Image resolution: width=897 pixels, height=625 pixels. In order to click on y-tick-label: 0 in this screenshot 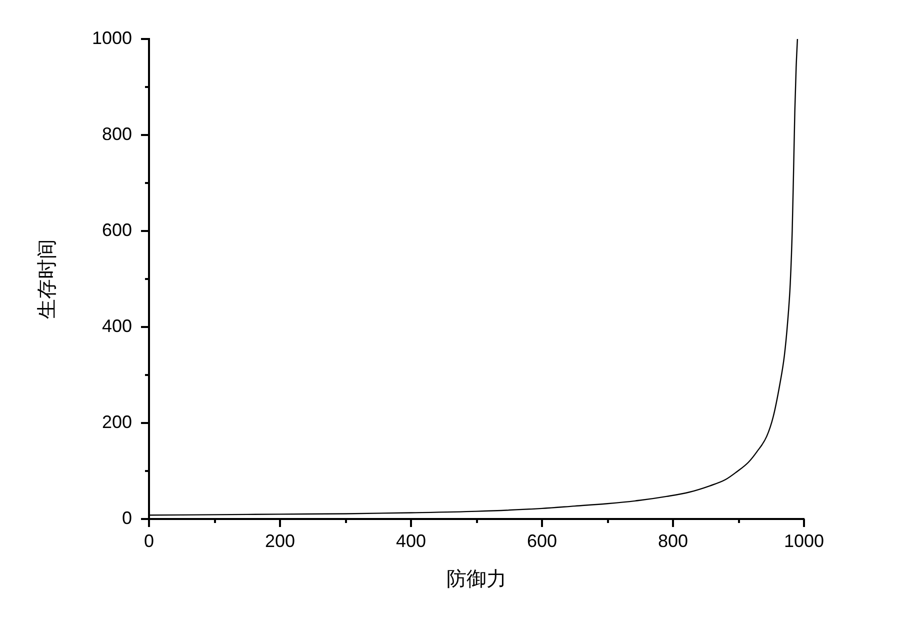, I will do `click(127, 518)`.